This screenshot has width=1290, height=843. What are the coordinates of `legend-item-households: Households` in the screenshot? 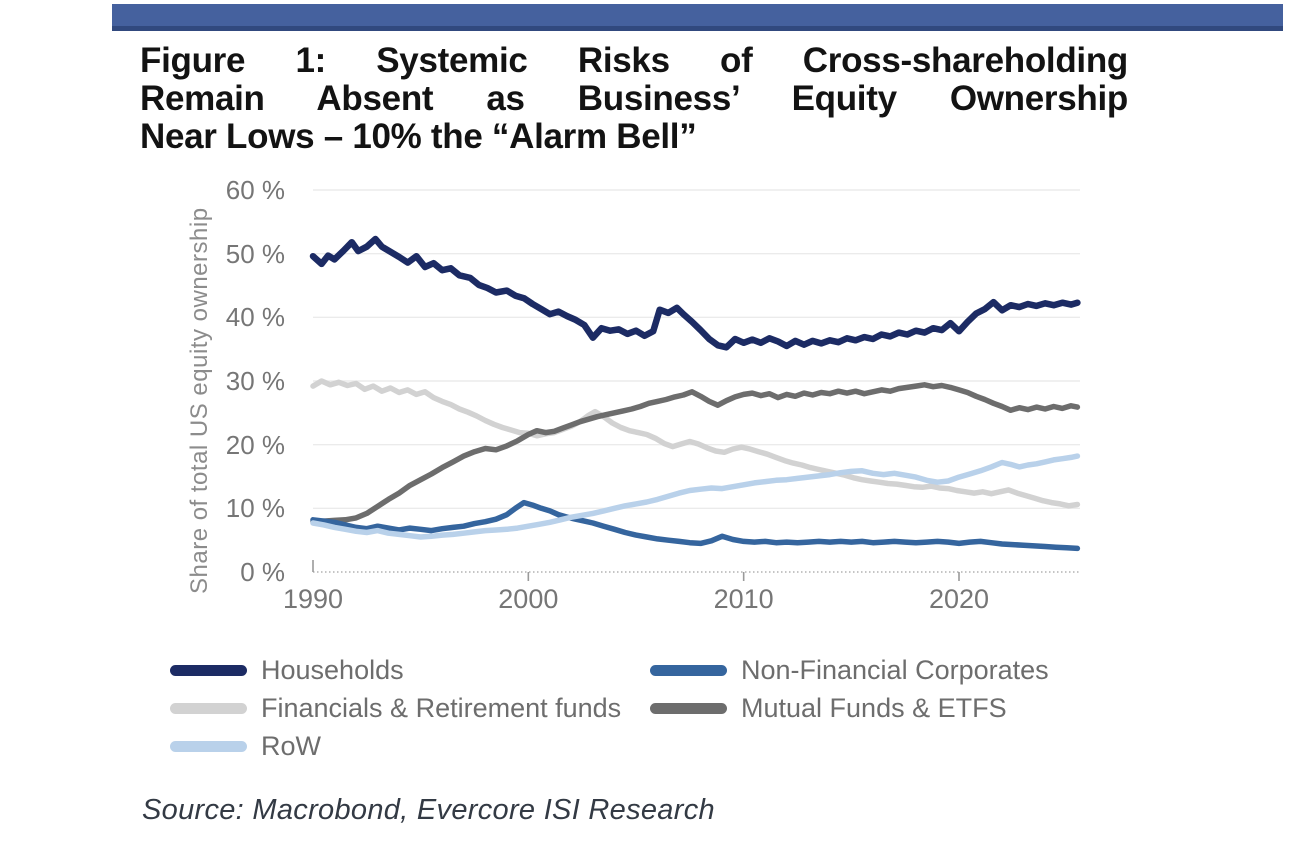 It's located at (410, 670).